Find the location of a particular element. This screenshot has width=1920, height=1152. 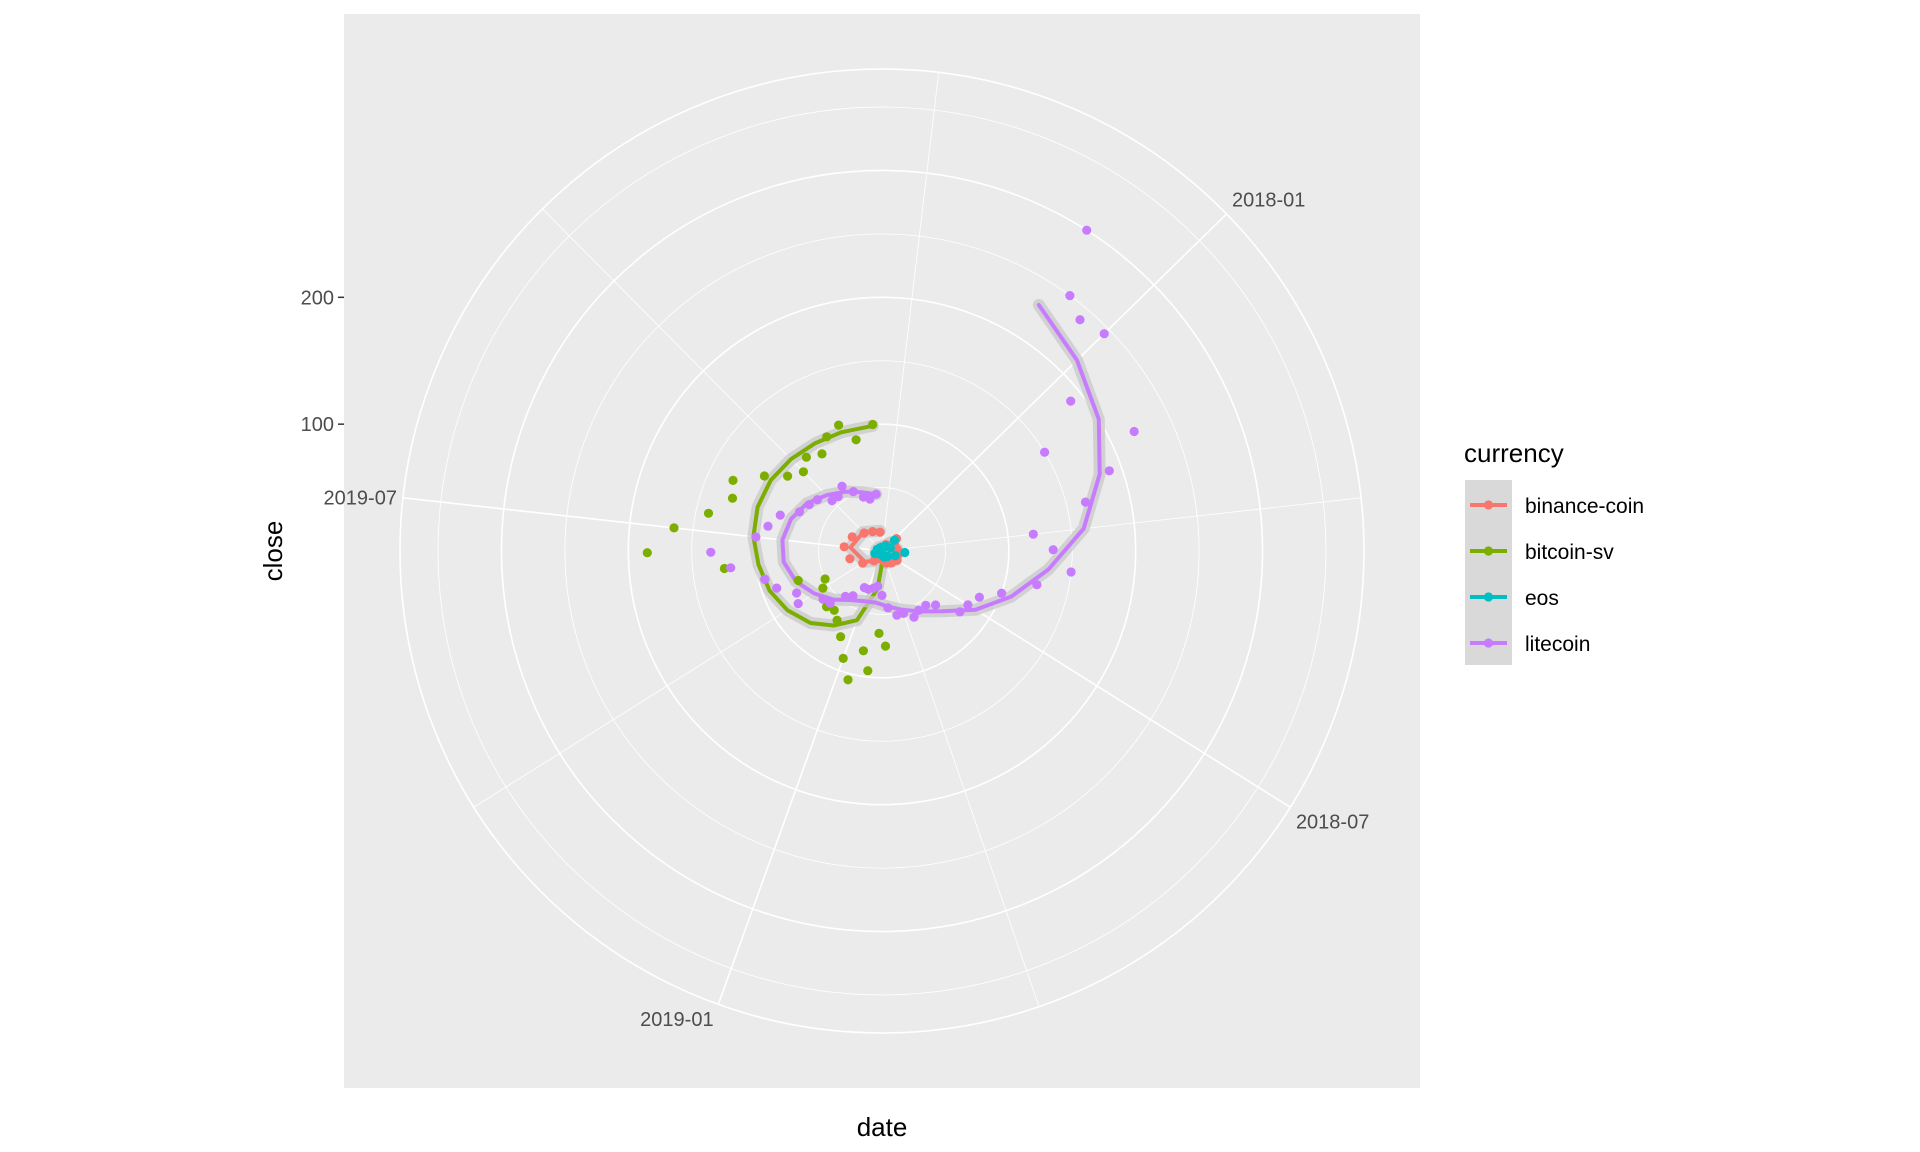

data-points is located at coordinates (890, 455).